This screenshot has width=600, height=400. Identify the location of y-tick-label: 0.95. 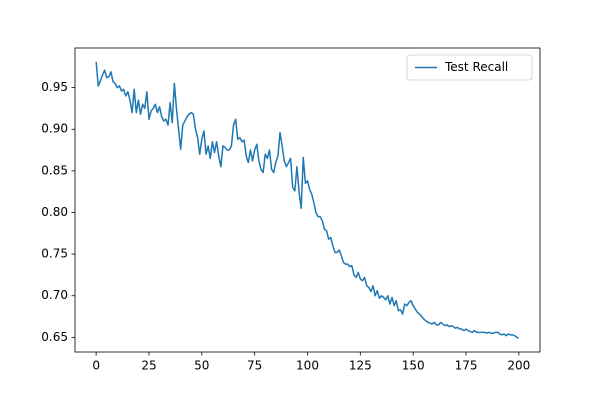
(54, 87).